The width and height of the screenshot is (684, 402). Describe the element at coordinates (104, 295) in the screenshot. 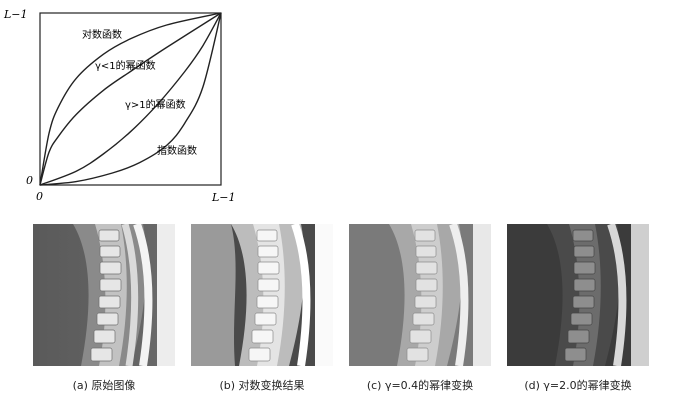

I see `mri-panel-original` at that location.